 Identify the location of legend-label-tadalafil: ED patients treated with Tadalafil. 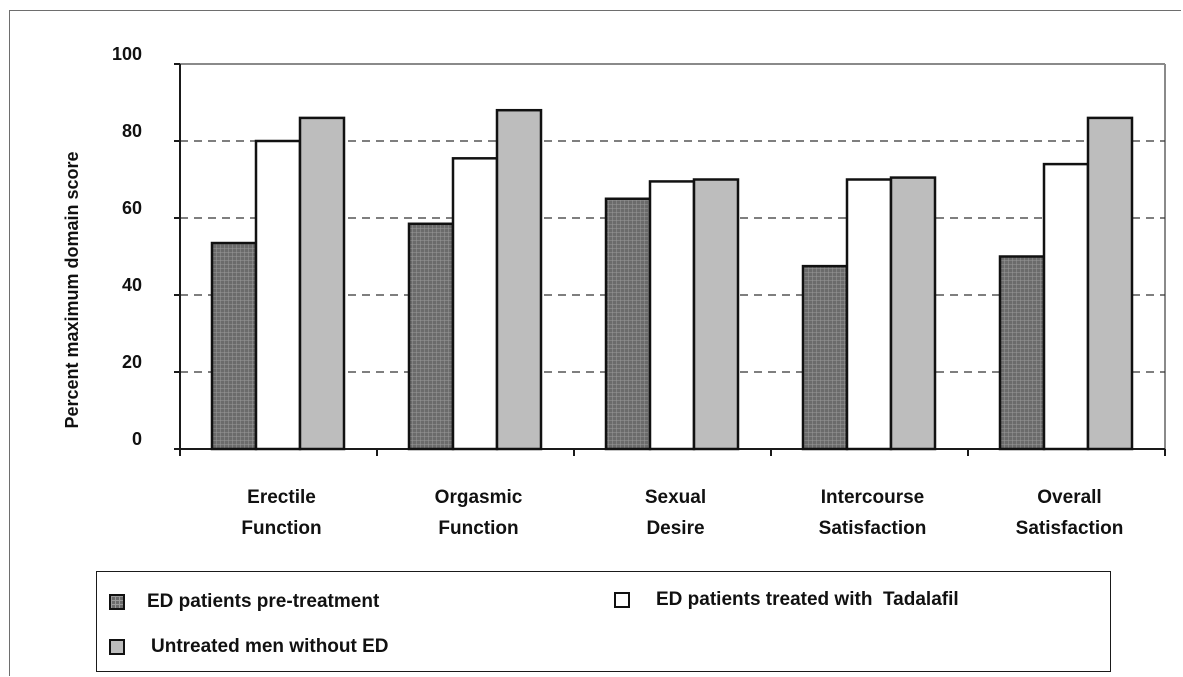
(807, 599).